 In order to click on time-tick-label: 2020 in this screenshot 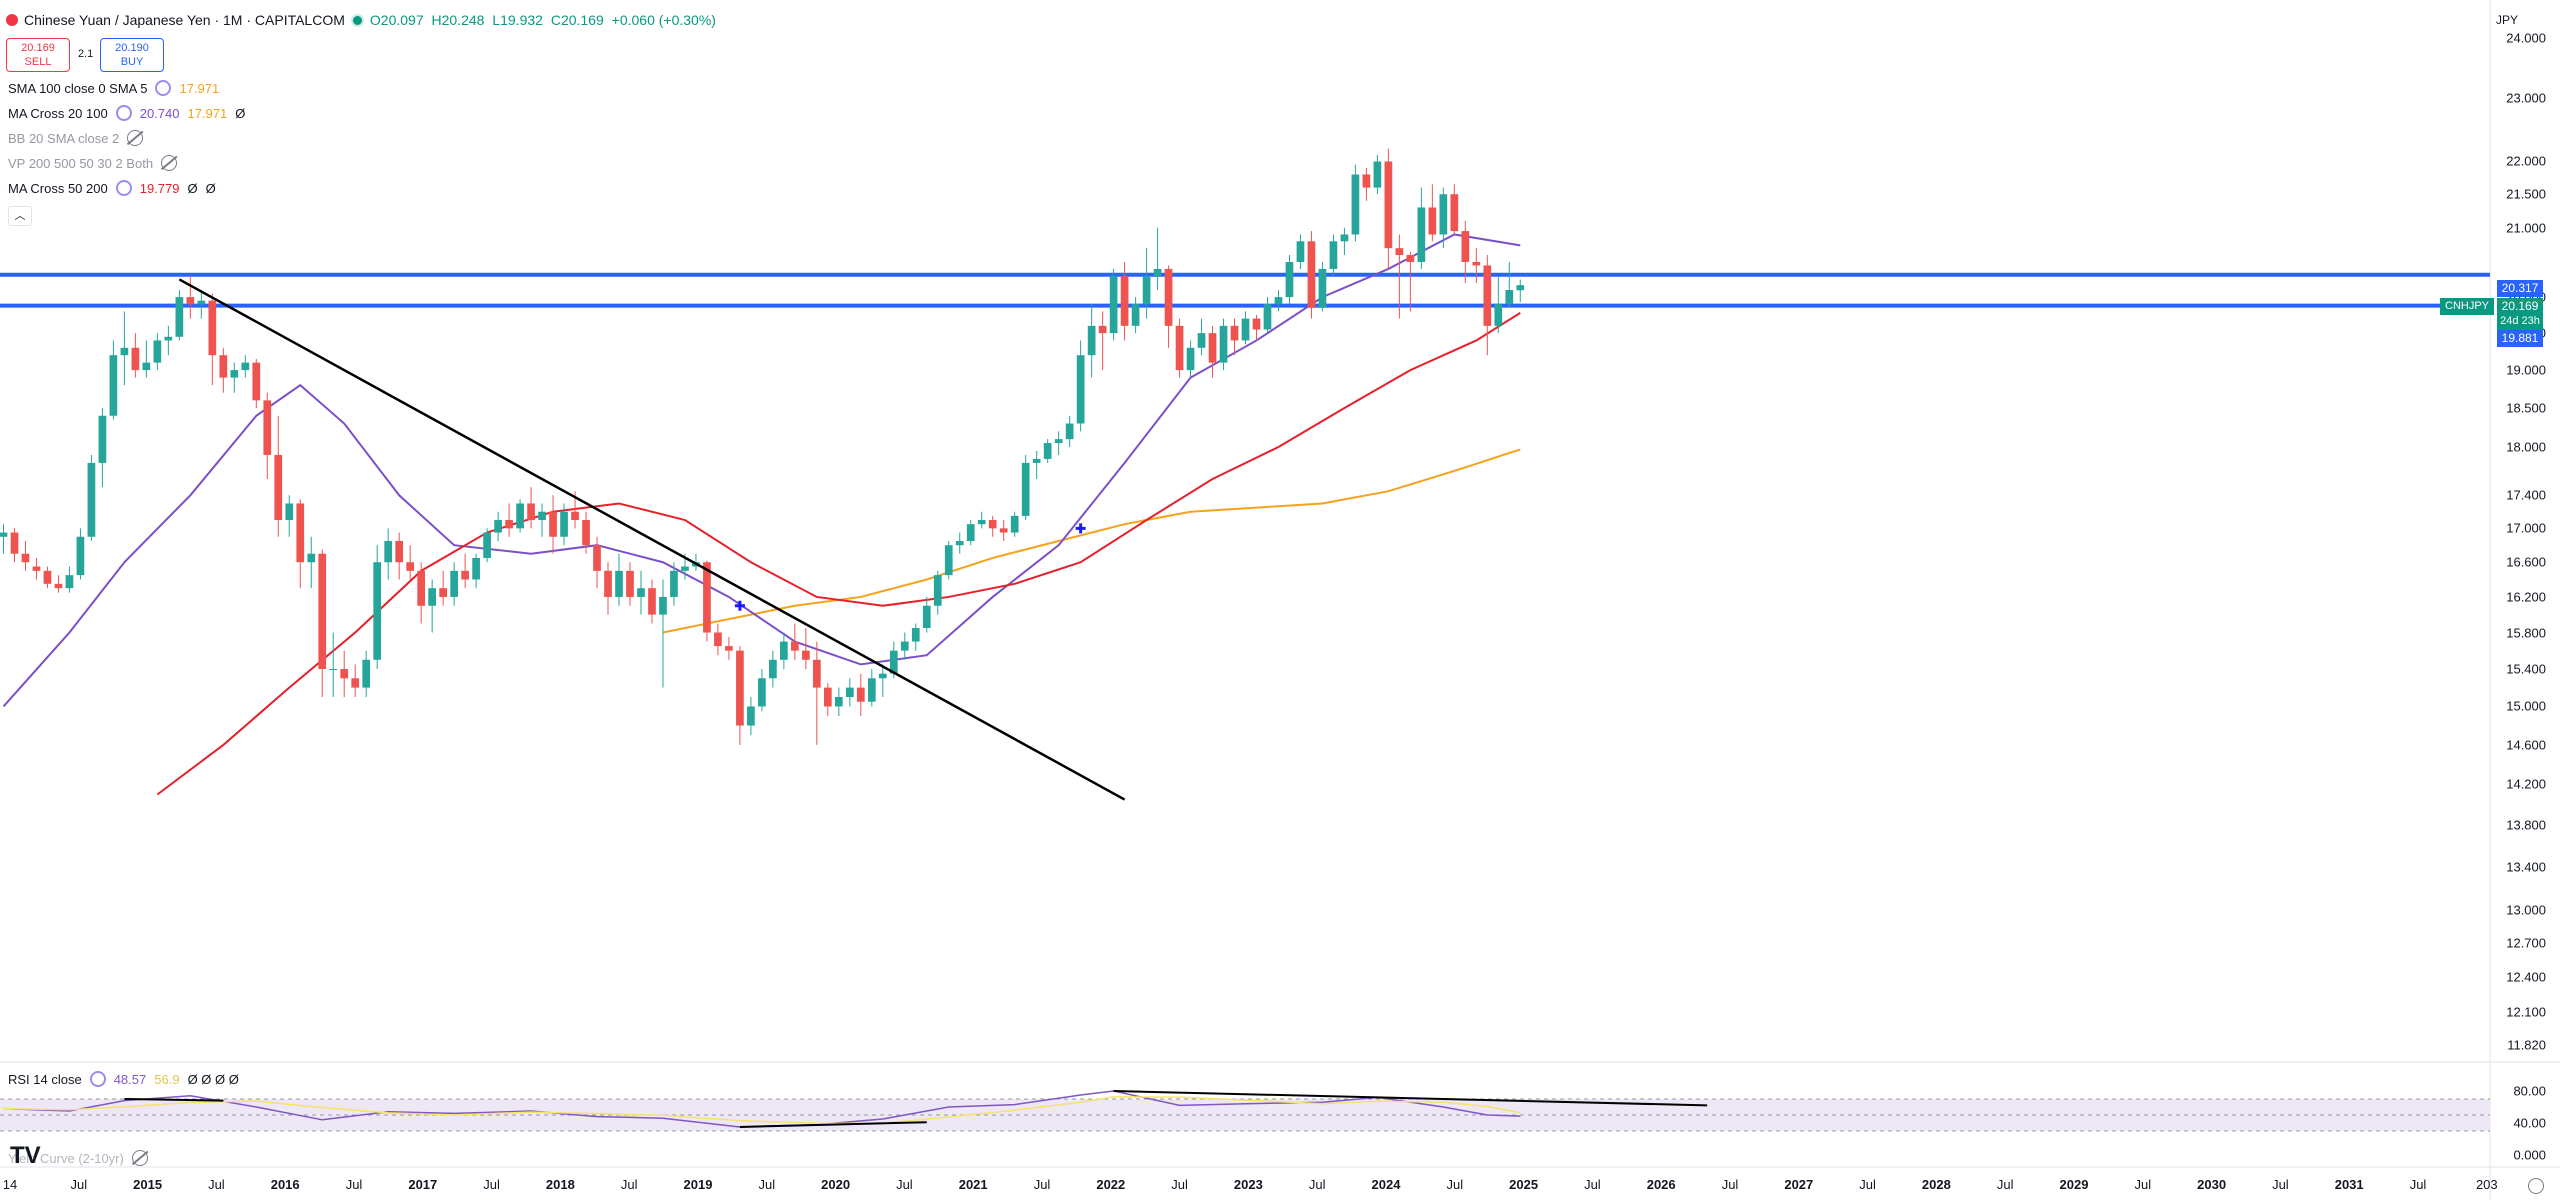, I will do `click(836, 1184)`.